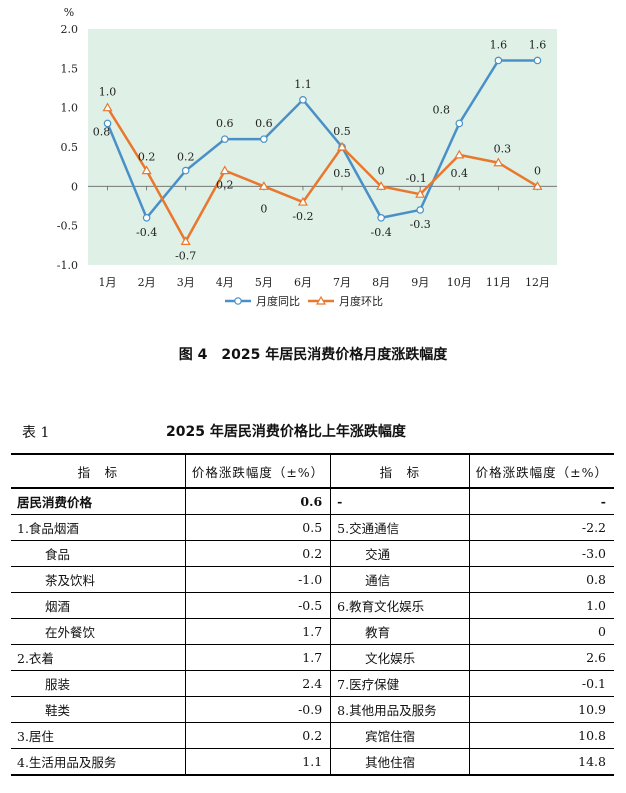 The width and height of the screenshot is (626, 793). What do you see at coordinates (541, 553) in the screenshot?
I see `value-right-cell: -3.0` at bounding box center [541, 553].